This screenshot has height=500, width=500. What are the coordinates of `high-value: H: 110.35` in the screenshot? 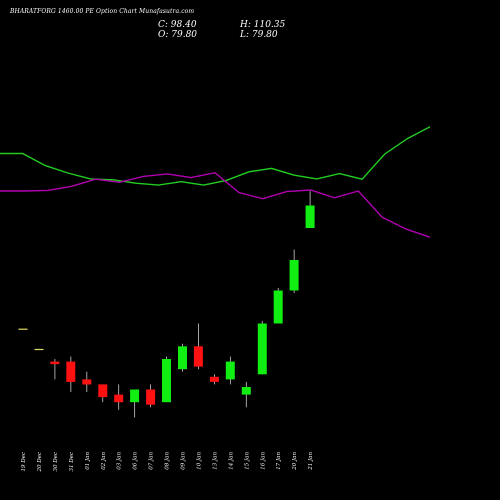 It's located at (263, 25).